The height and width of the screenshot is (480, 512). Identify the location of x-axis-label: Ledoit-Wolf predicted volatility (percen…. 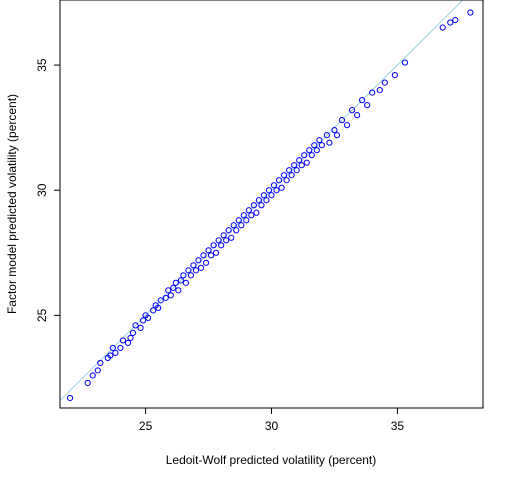
(271, 460).